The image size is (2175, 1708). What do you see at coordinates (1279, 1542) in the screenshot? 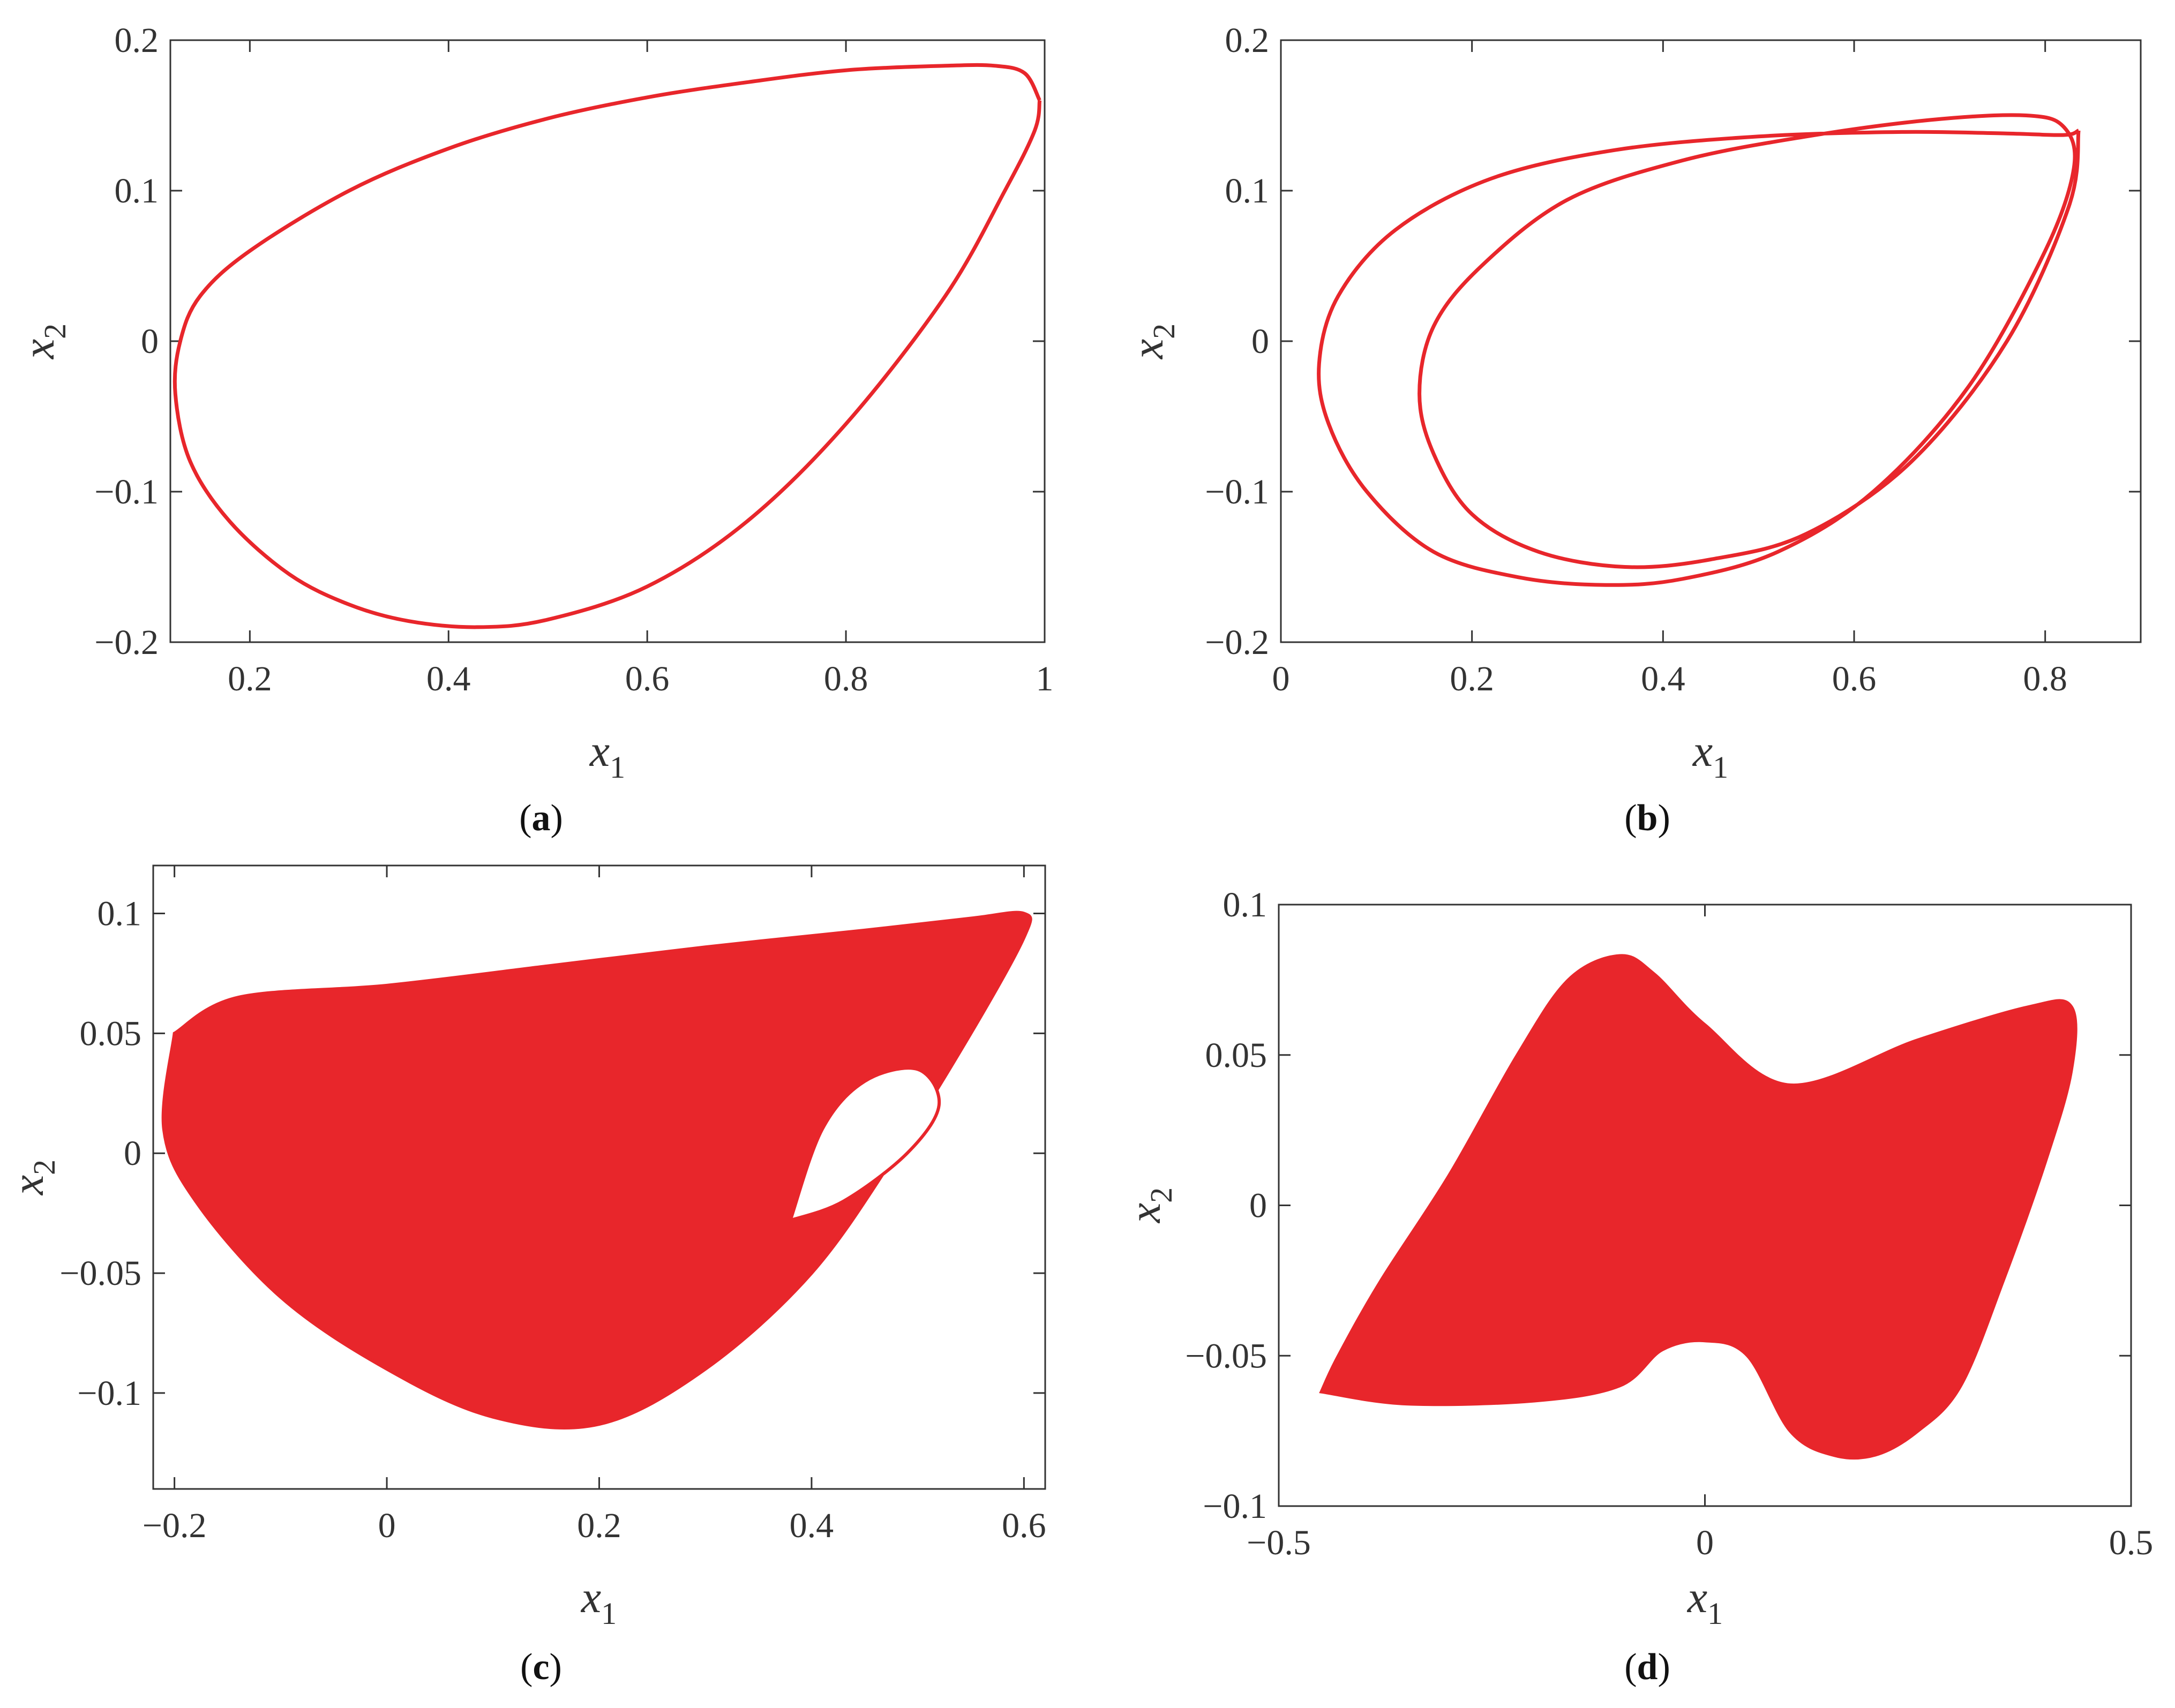
I see `x-tick-label: −0.5` at bounding box center [1279, 1542].